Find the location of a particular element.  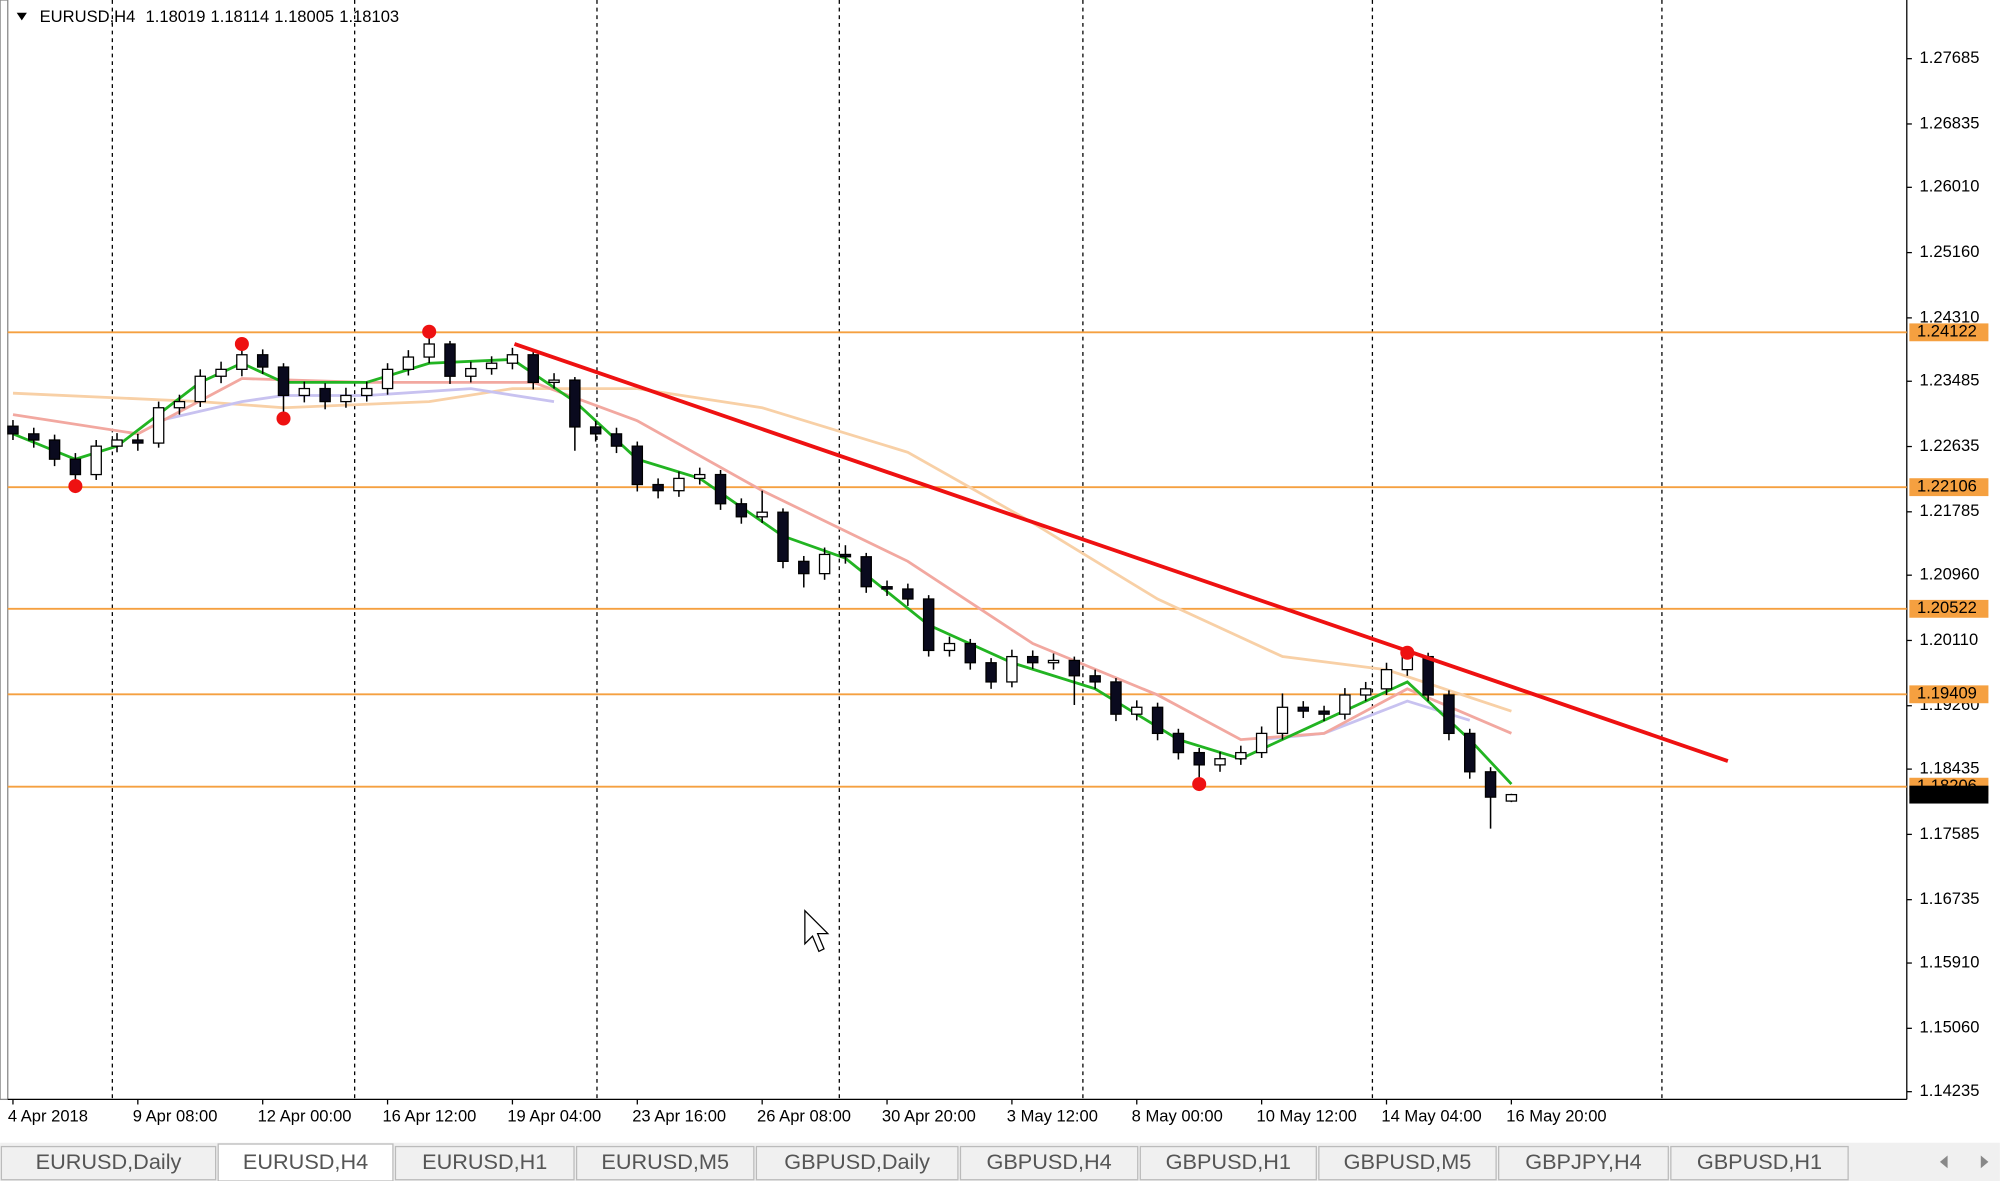

tab-label: GBPUSD,M5 is located at coordinates (1408, 1161).